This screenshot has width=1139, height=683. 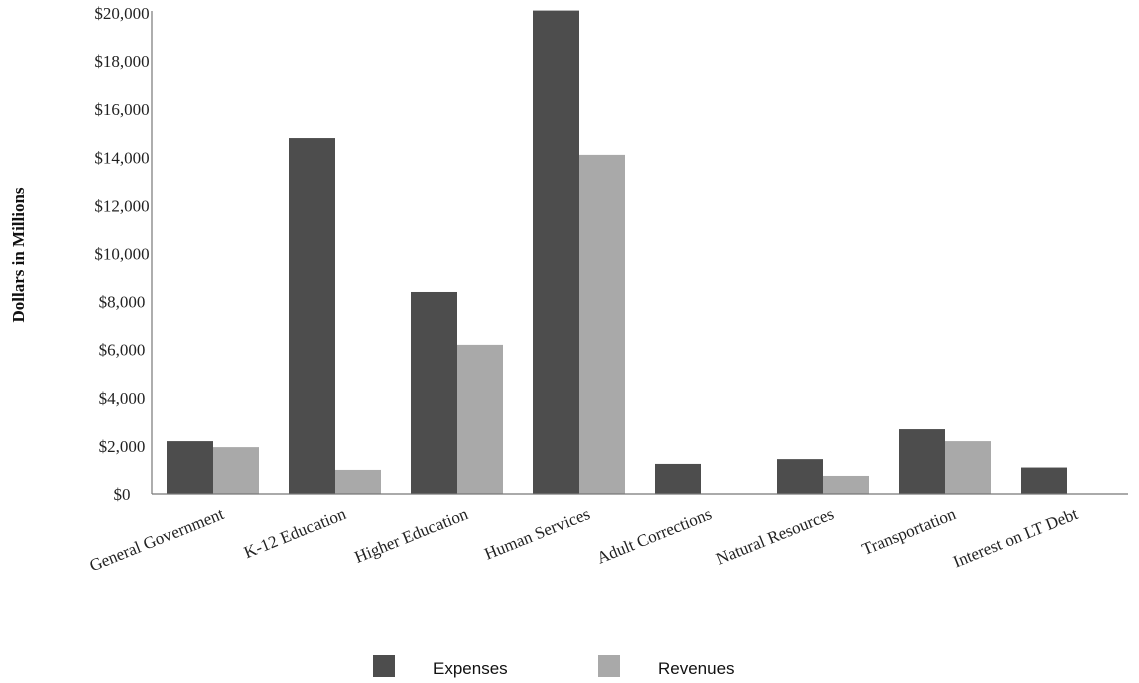 What do you see at coordinates (121, 13) in the screenshot?
I see `y-tick-label: $20,000` at bounding box center [121, 13].